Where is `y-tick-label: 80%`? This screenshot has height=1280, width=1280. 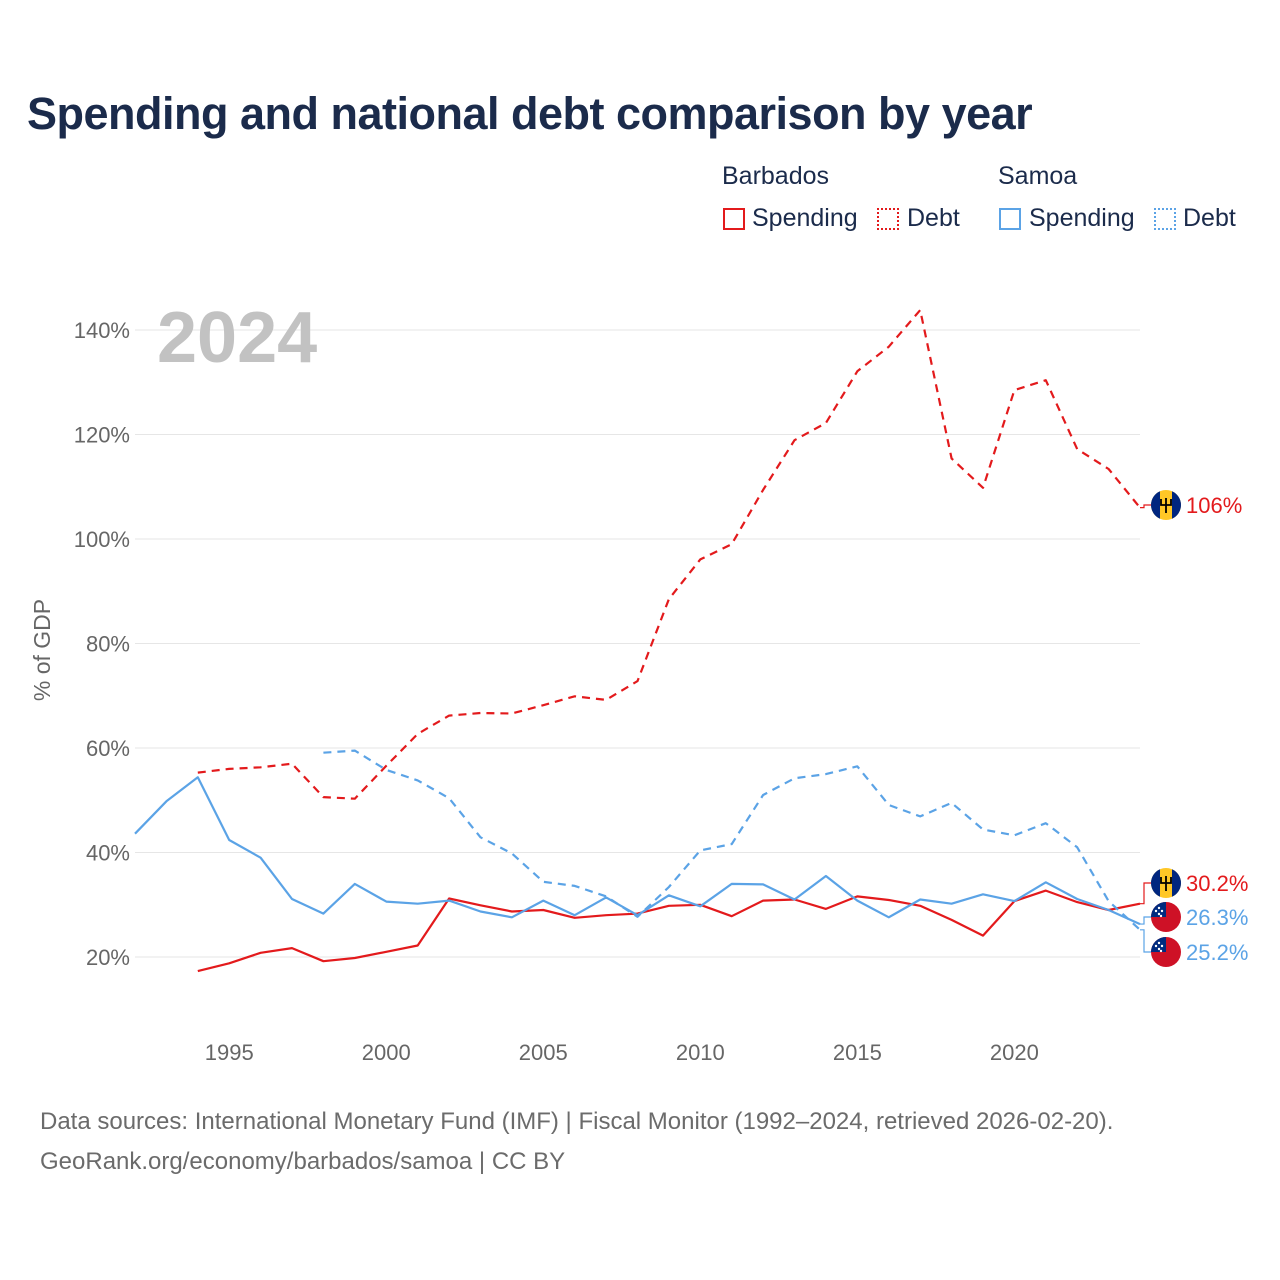 y-tick-label: 80% is located at coordinates (108, 644).